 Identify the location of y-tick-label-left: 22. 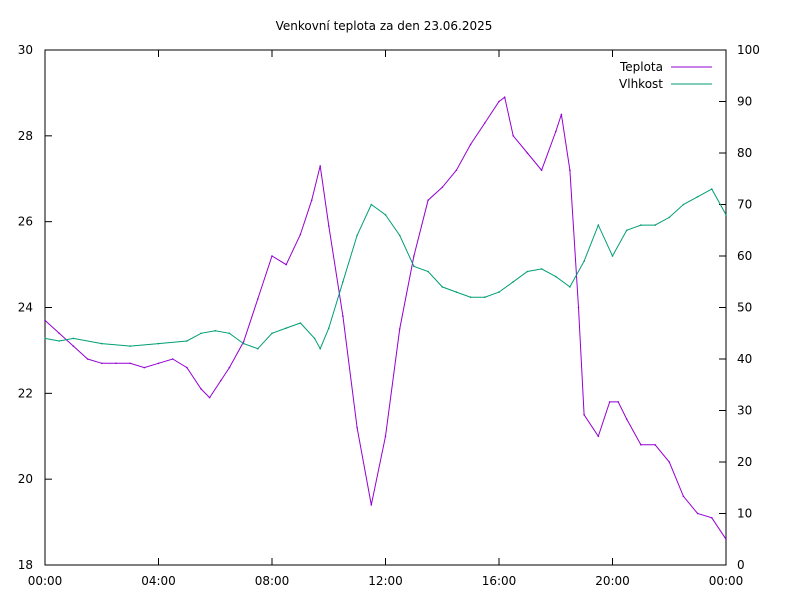
(25, 393).